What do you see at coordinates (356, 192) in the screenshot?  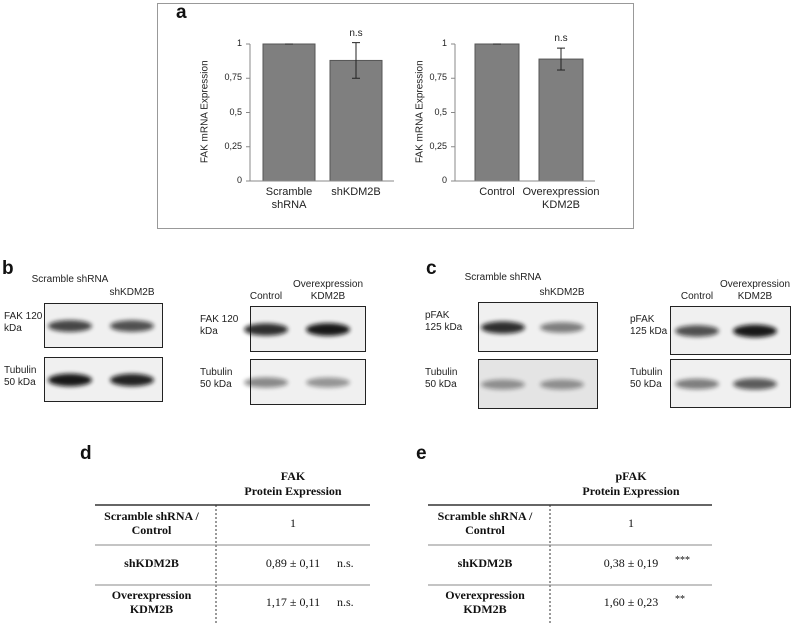 I see `x-tick-label: shKDM2B` at bounding box center [356, 192].